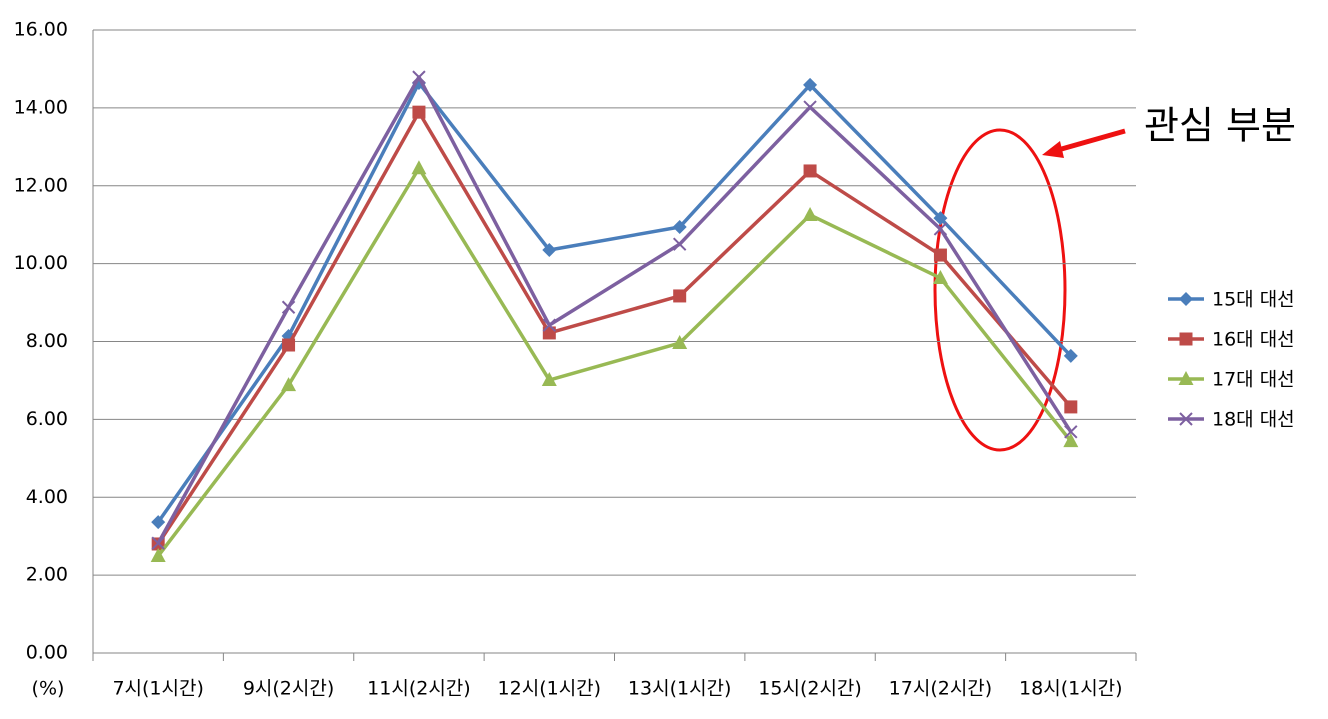  What do you see at coordinates (41, 107) in the screenshot?
I see `y-tick-label: 14.00` at bounding box center [41, 107].